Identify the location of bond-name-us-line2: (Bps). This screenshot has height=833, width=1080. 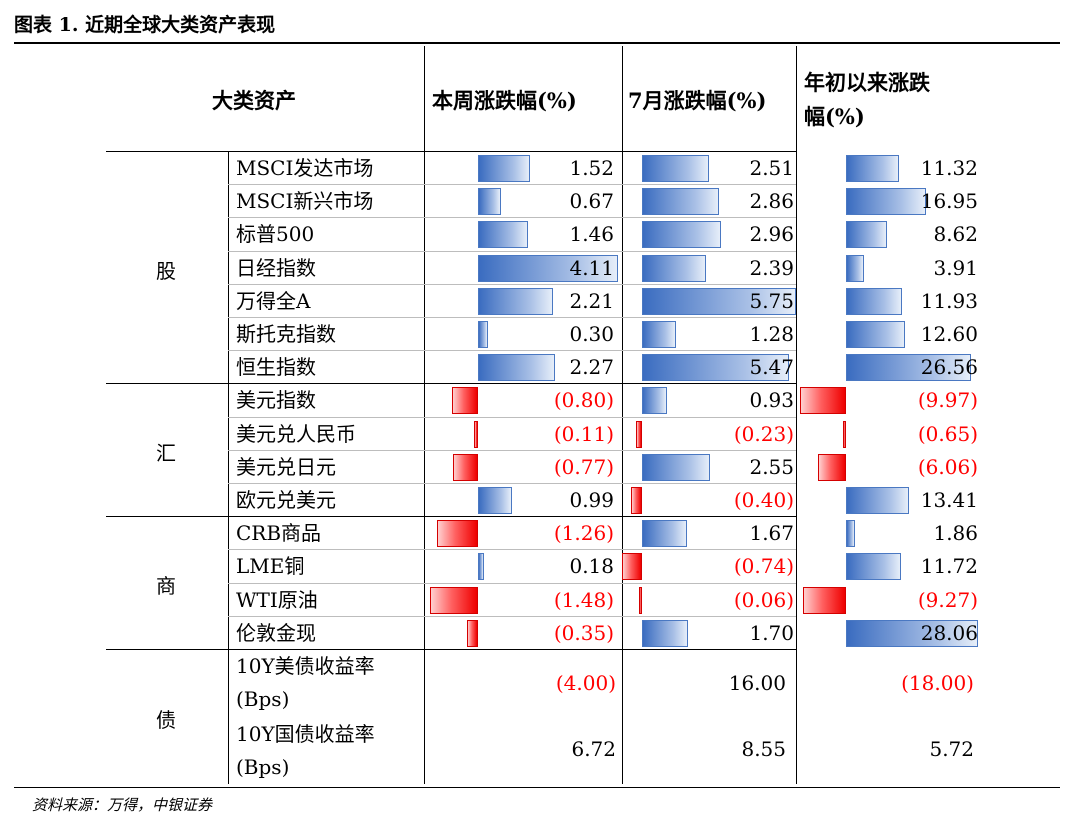
(263, 699).